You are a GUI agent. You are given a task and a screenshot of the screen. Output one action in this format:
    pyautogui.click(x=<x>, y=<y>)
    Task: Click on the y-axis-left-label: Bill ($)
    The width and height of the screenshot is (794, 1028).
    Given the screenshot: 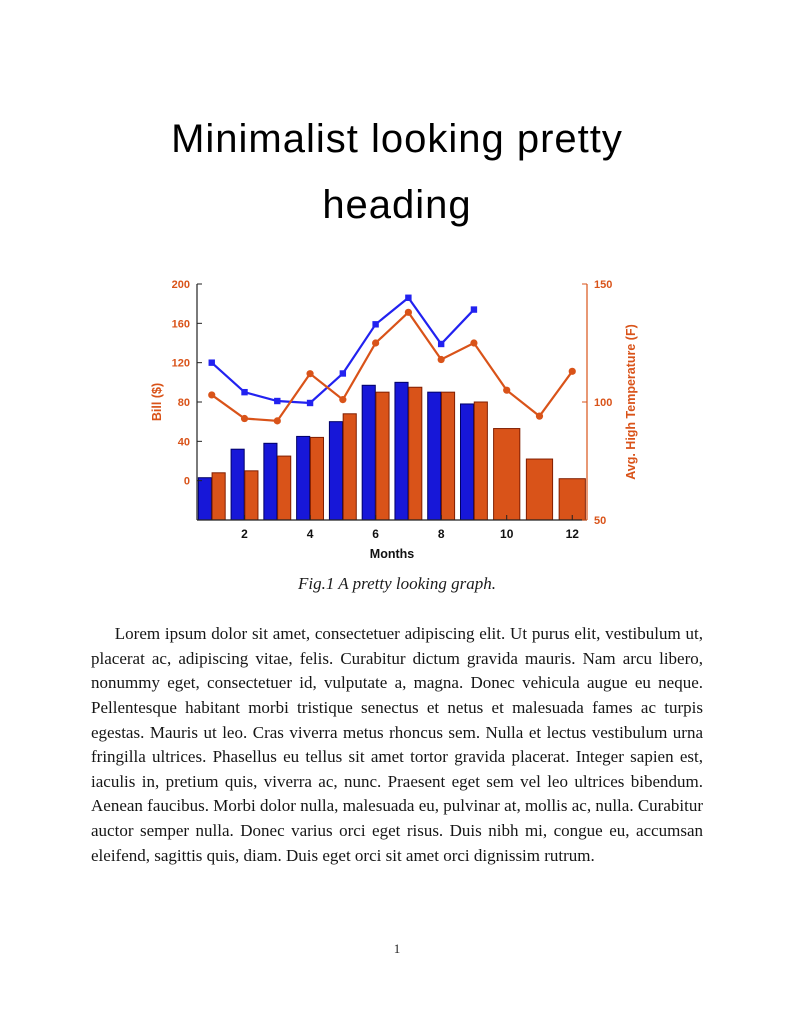 What is the action you would take?
    pyautogui.click(x=157, y=402)
    